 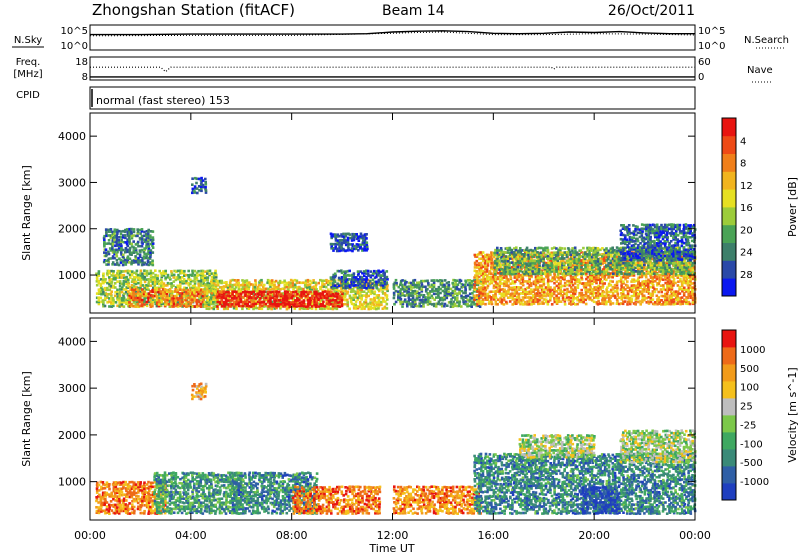 What do you see at coordinates (28, 62) in the screenshot?
I see `freq-left-label-1: Freq.` at bounding box center [28, 62].